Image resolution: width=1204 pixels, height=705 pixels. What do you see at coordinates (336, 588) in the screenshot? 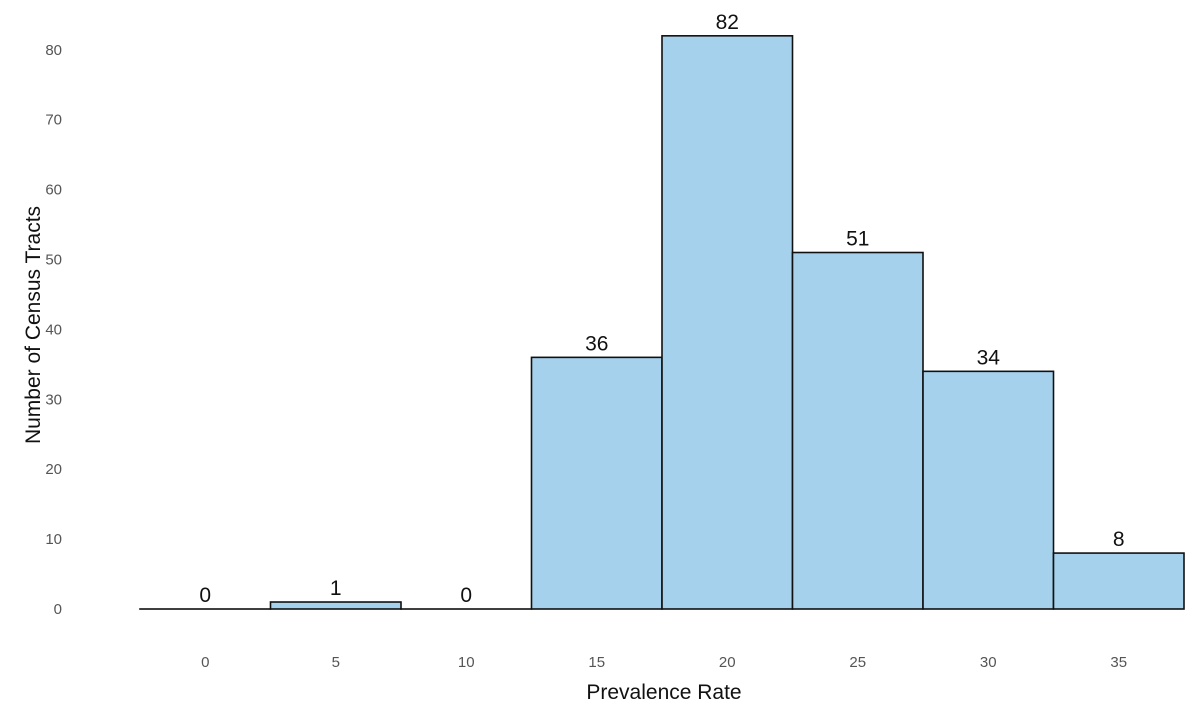
I see `bar-value-label: 1` at bounding box center [336, 588].